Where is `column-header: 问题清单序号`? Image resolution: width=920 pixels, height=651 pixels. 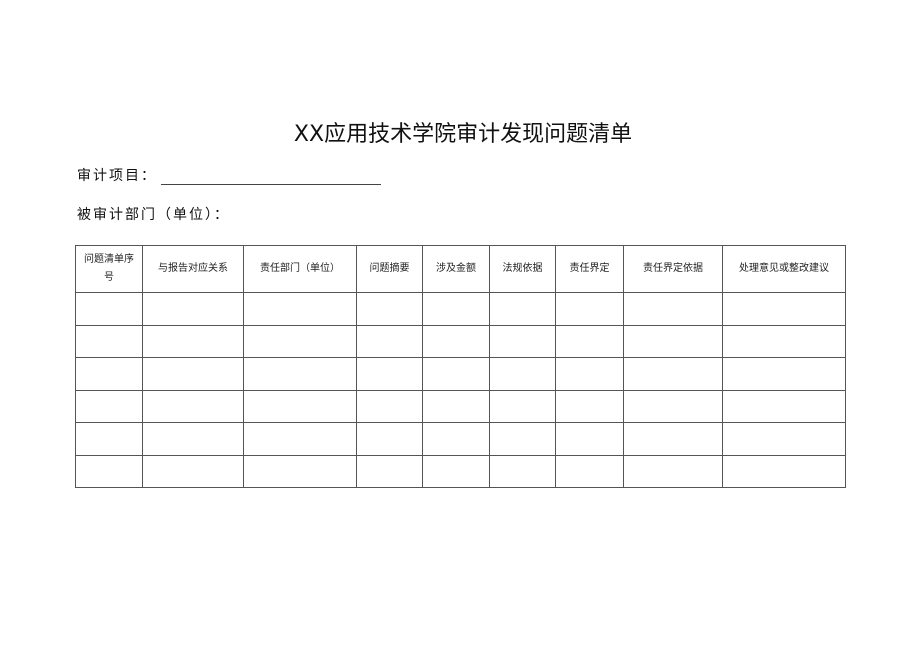
column-header: 问题清单序号 is located at coordinates (109, 269).